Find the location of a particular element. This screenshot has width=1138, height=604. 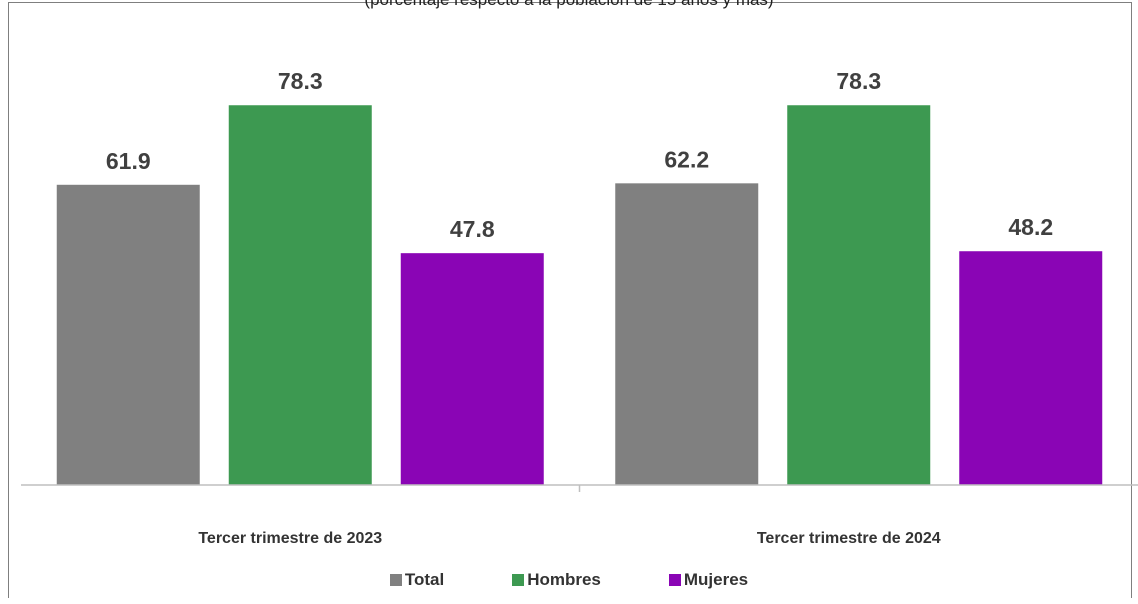

legend: Total Hombres Mujeres is located at coordinates (569, 580).